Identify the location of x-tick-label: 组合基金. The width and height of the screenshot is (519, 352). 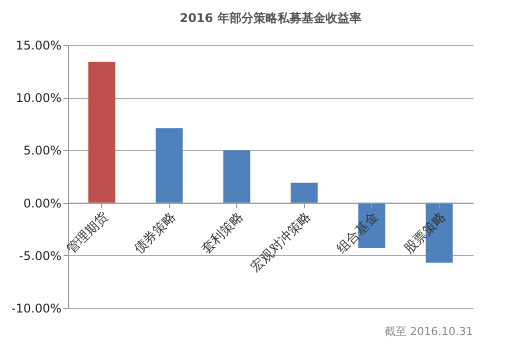
(358, 233).